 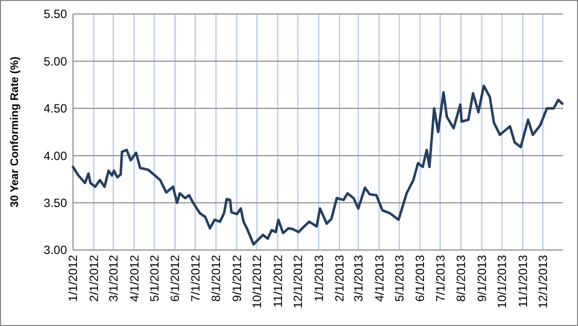 What do you see at coordinates (257, 281) in the screenshot?
I see `x-tick-label: 10/1/2012` at bounding box center [257, 281].